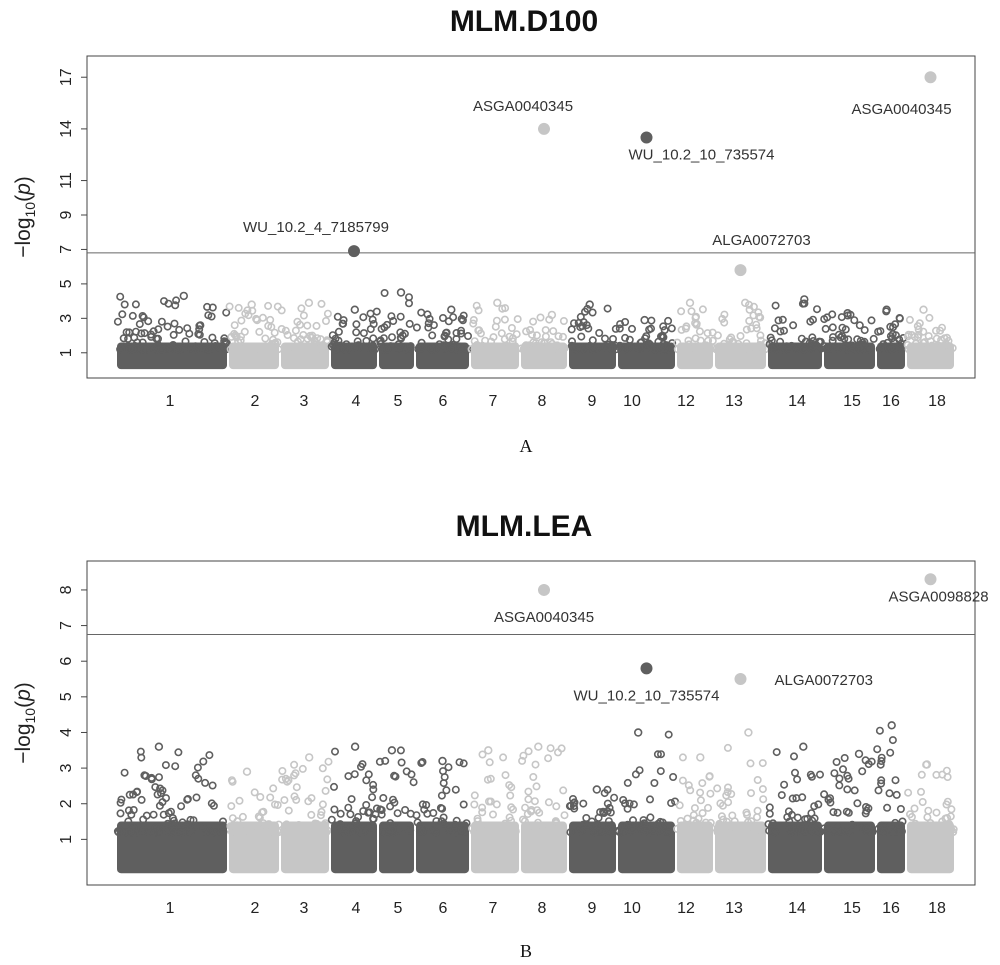  Describe the element at coordinates (695, 334) in the screenshot. I see `chromosome-12-points` at that location.